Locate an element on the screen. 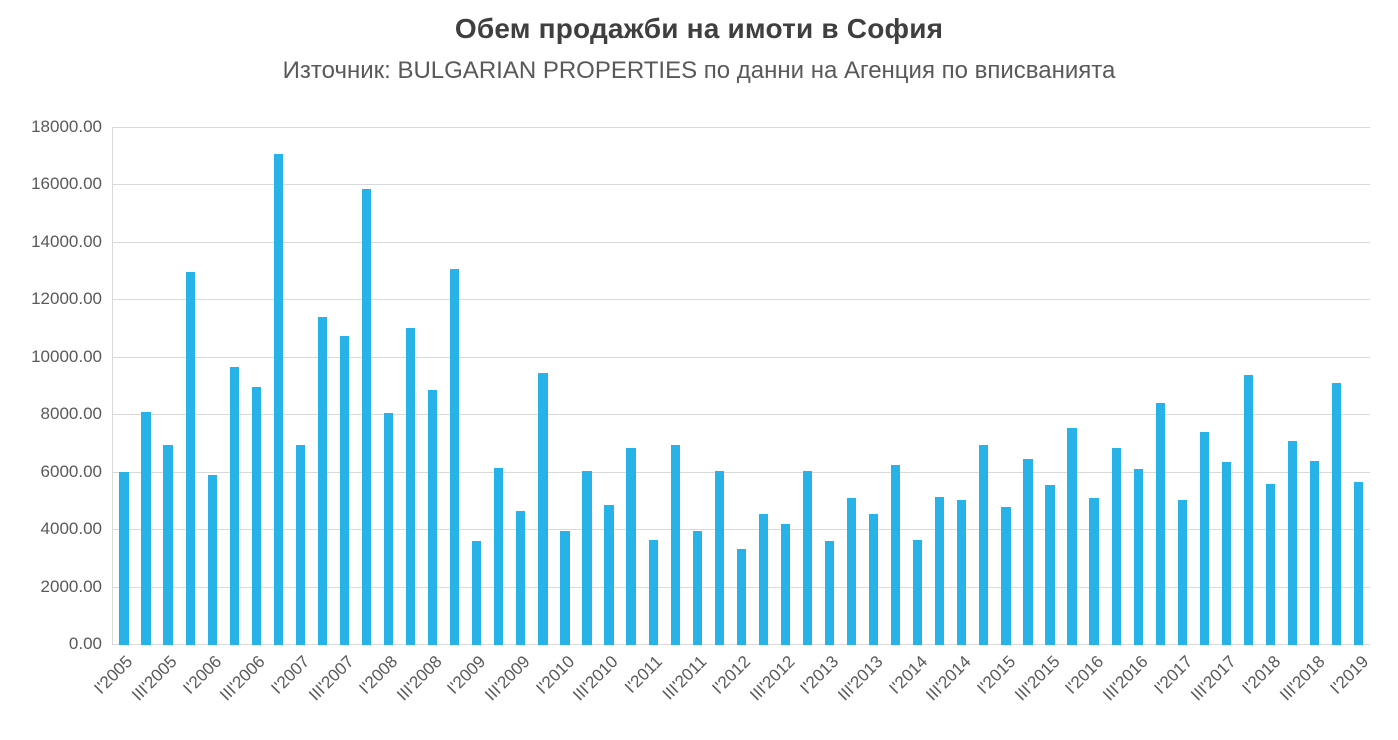 The height and width of the screenshot is (740, 1398). x-tick-label: III'2013 is located at coordinates (860, 678).